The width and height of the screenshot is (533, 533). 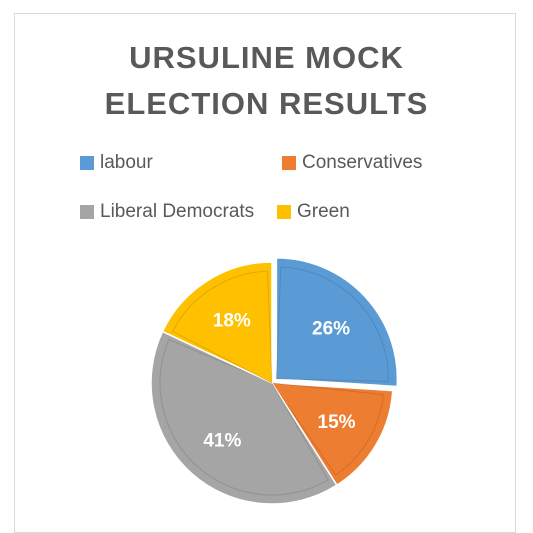 What do you see at coordinates (244, 417) in the screenshot?
I see `pie-slice-inner-liberal-democrats` at bounding box center [244, 417].